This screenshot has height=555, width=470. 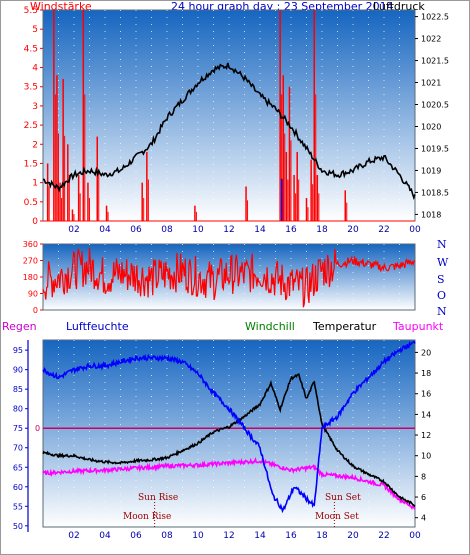 What do you see at coordinates (35, 222) in the screenshot?
I see `wind-tick-label: 0` at bounding box center [35, 222].